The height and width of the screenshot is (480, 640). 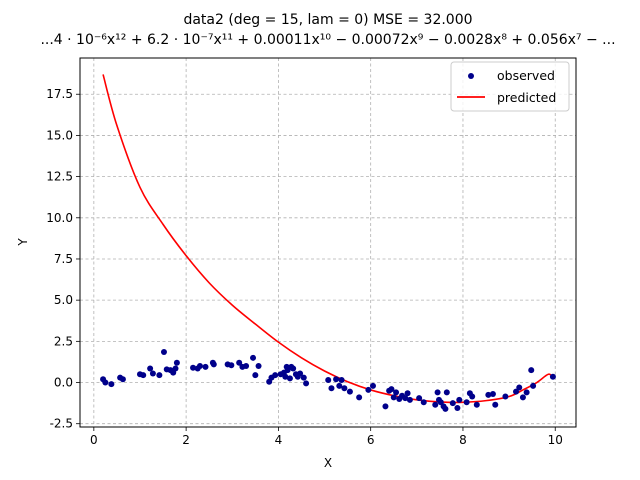 I want to click on y-tick-label: 5.0, so click(x=63, y=300).